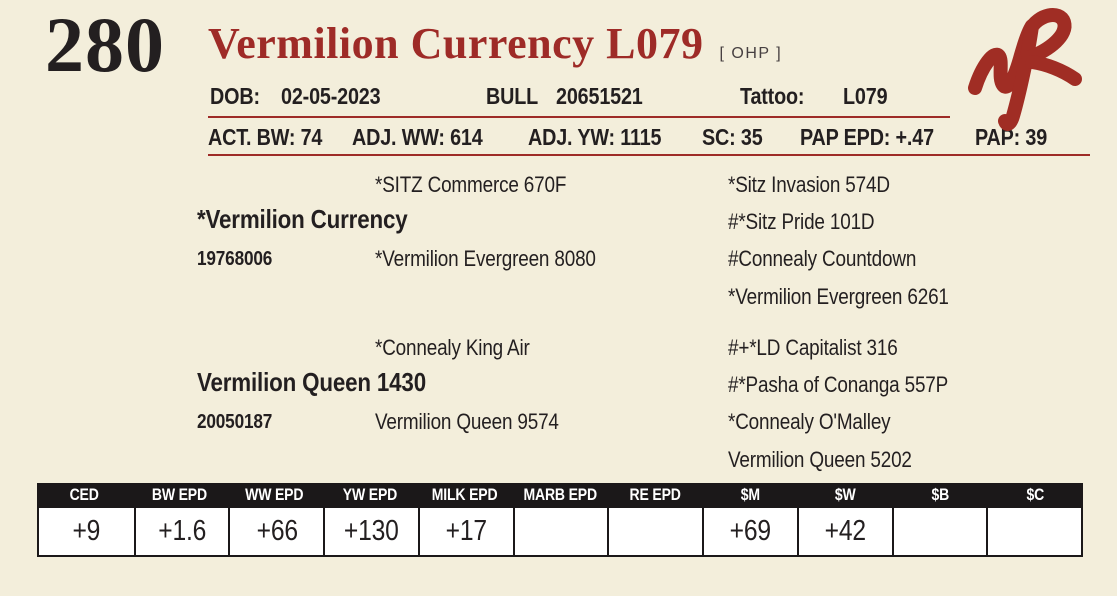 This screenshot has width=1117, height=596. I want to click on dam-great-grandparent-4: Vermilion Queen 5202, so click(820, 459).